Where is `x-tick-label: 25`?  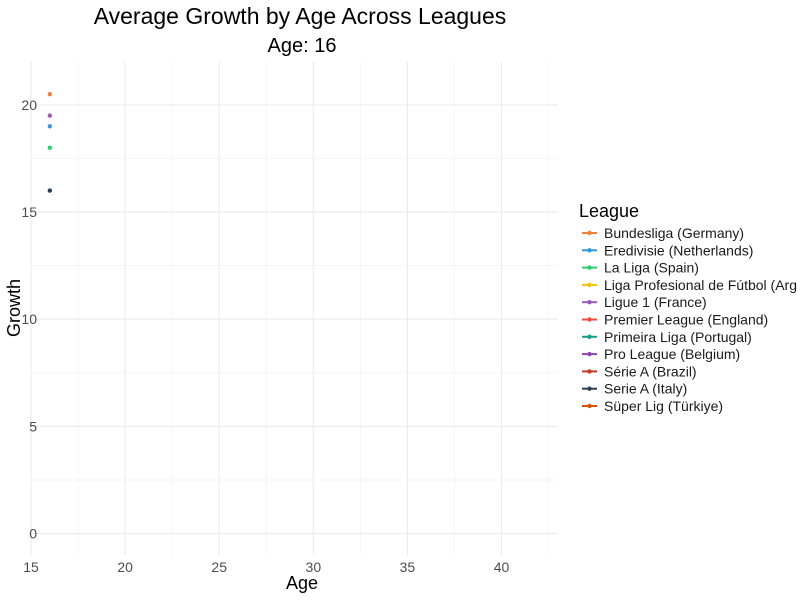 x-tick-label: 25 is located at coordinates (219, 567).